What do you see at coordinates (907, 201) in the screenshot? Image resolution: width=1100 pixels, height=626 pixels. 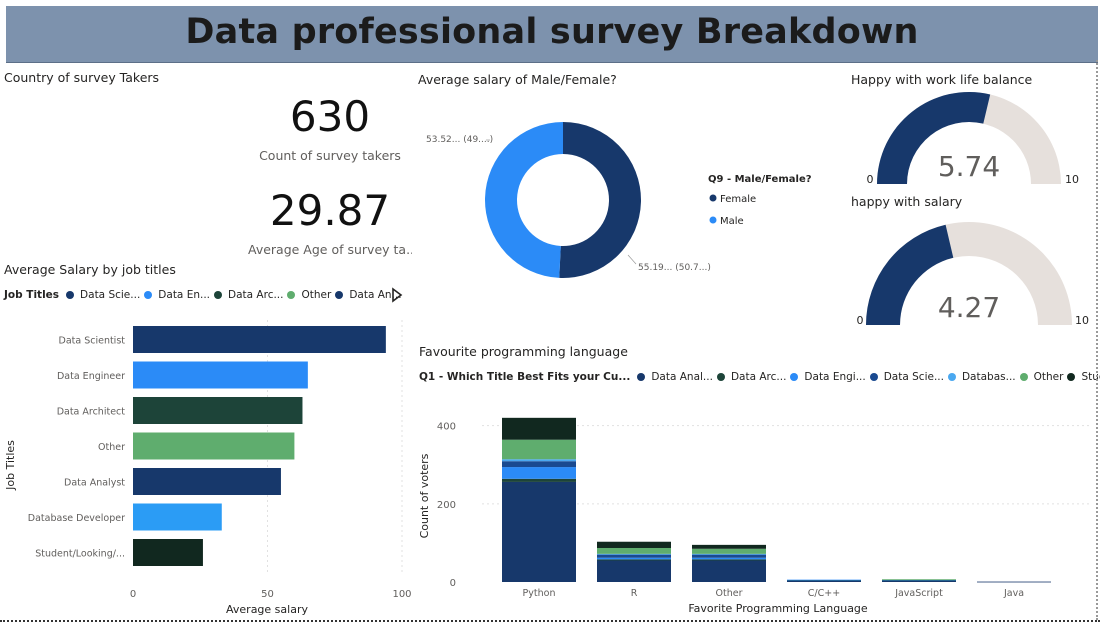 I see `gauge-2-title: happy with salary` at bounding box center [907, 201].